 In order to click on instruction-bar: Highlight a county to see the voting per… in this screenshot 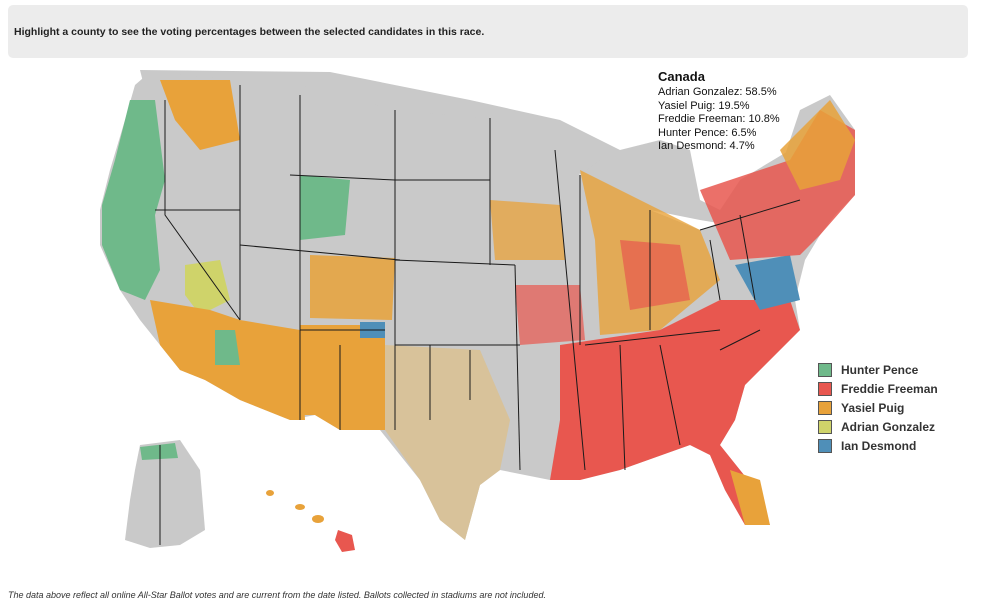, I will do `click(488, 31)`.